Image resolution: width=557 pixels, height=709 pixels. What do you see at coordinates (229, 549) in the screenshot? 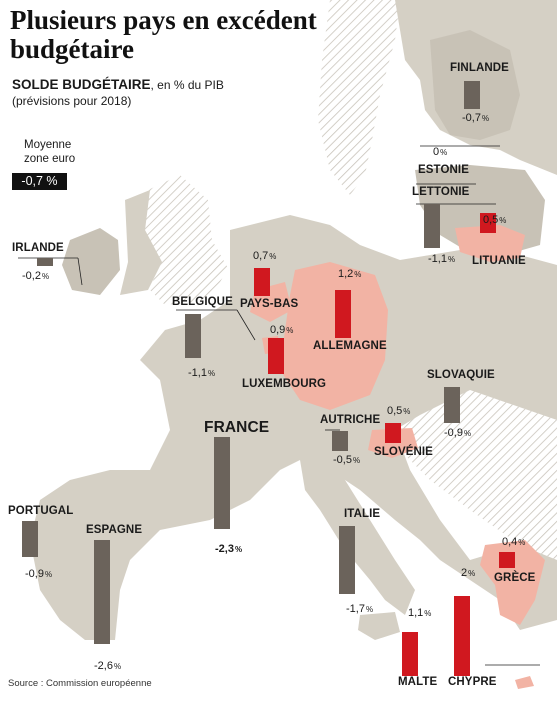
I see `value-label-france: -2,3%` at bounding box center [229, 549].